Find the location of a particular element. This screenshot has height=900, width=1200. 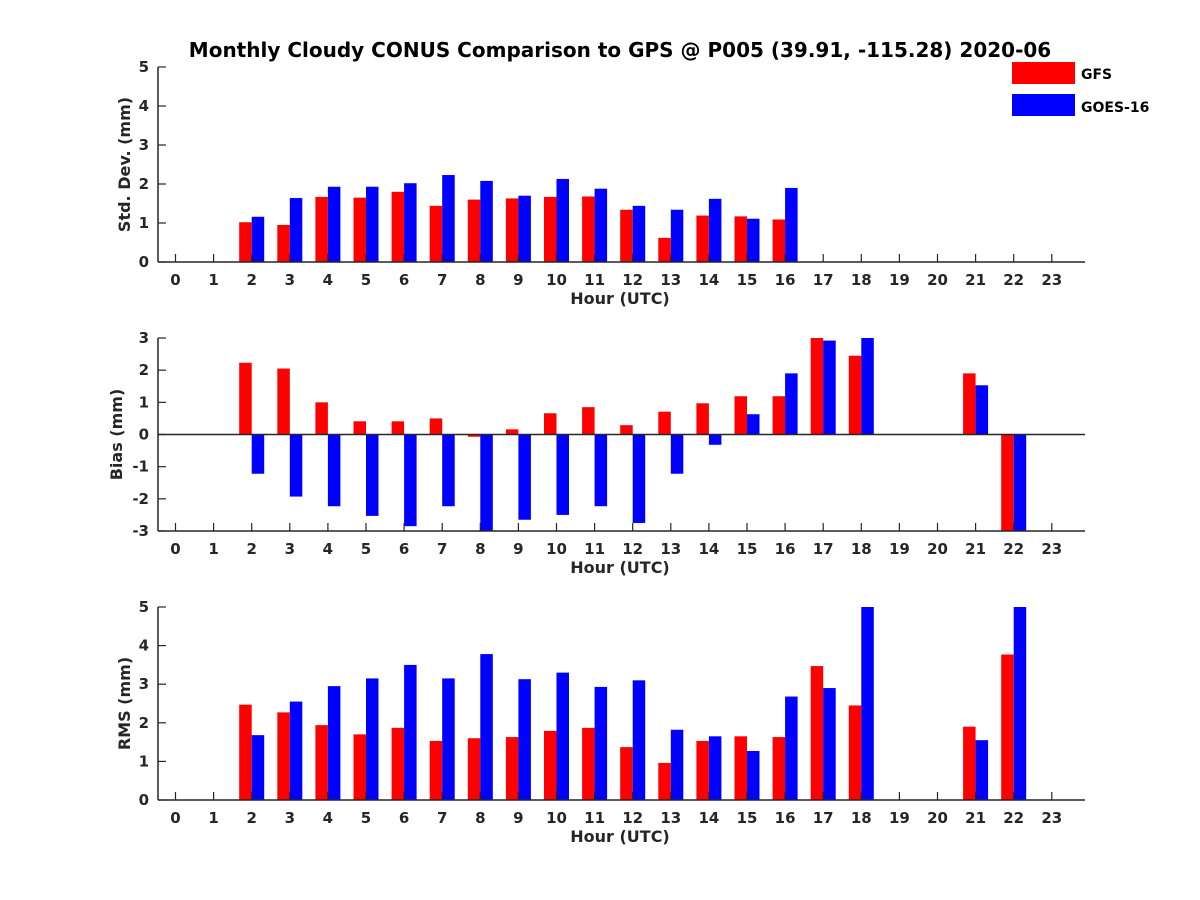

rms-y-tick-label: 2 is located at coordinates (144, 723).